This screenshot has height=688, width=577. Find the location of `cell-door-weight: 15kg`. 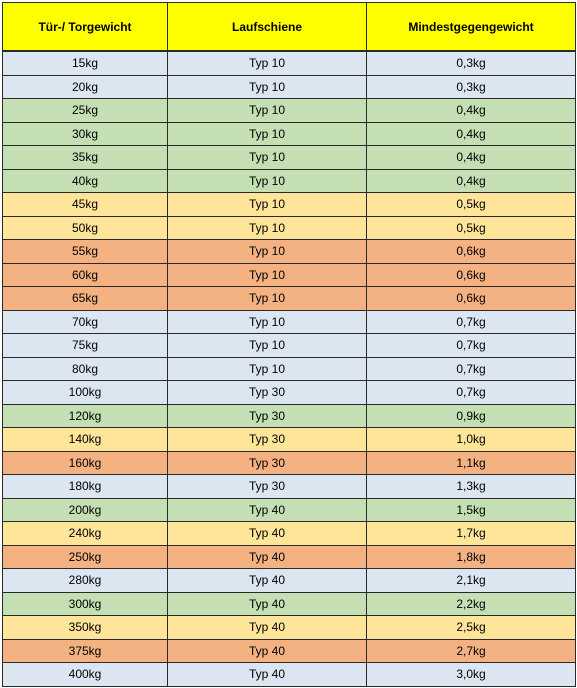

cell-door-weight: 15kg is located at coordinates (85, 63).